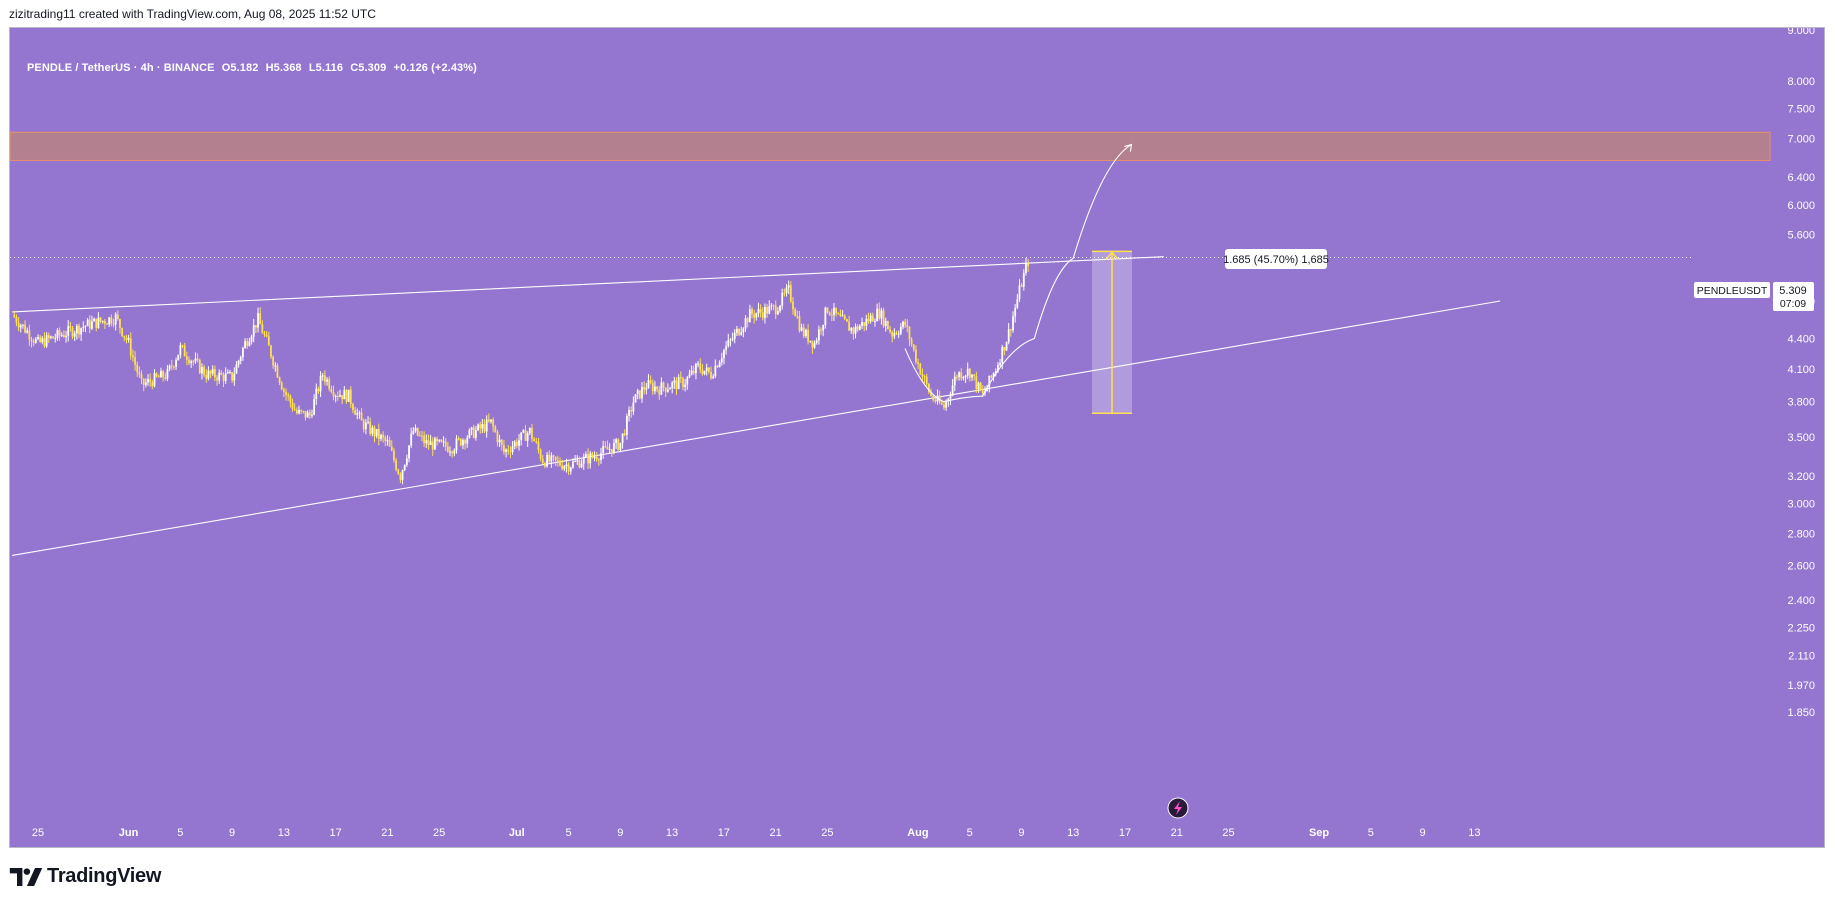 This screenshot has width=1835, height=909. What do you see at coordinates (1793, 291) in the screenshot?
I see `price-tag-value: 5.309` at bounding box center [1793, 291].